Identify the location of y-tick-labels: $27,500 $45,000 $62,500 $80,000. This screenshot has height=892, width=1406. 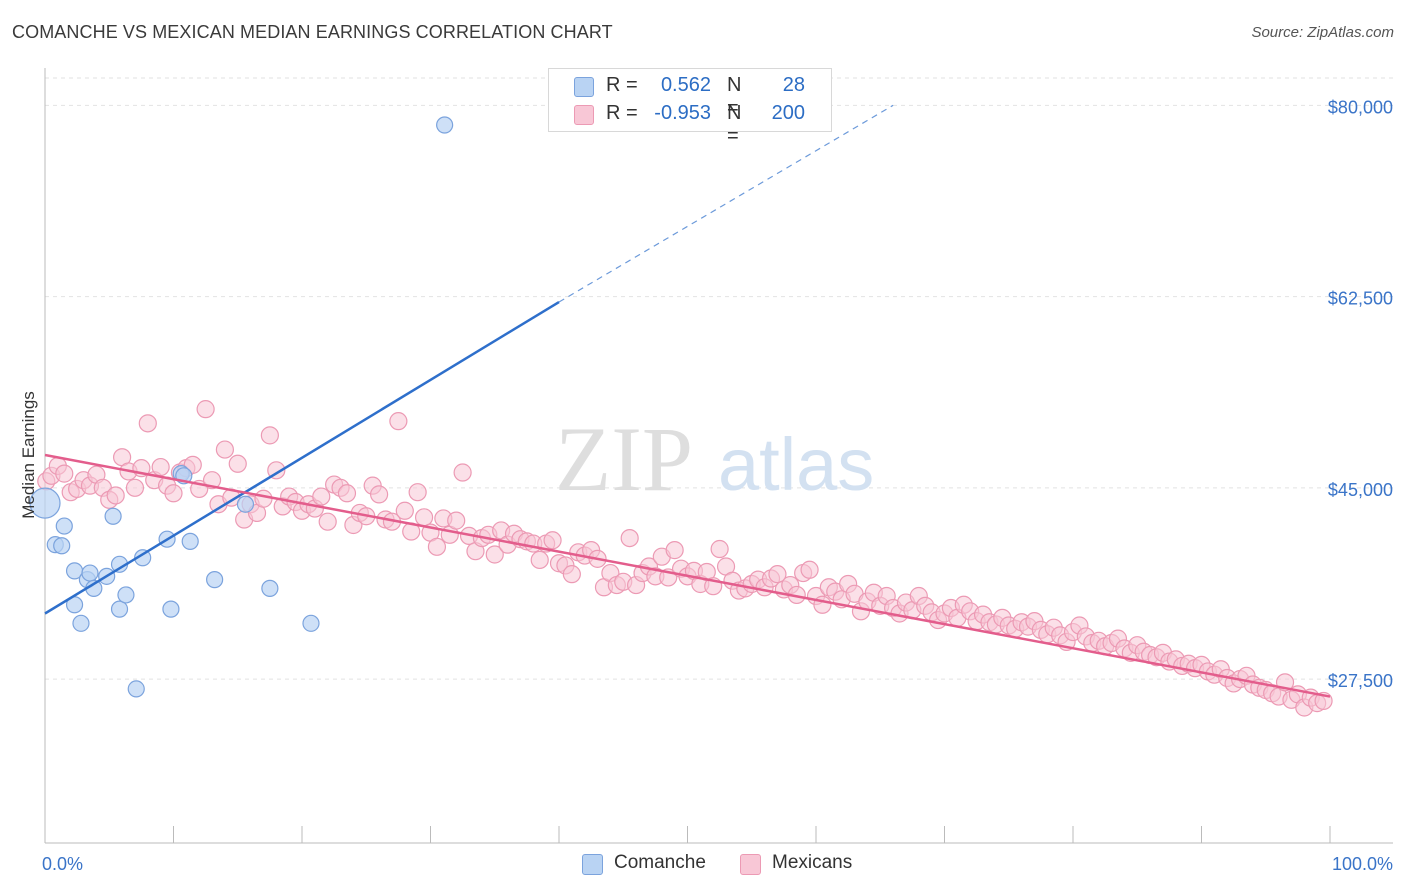
(1360, 394).